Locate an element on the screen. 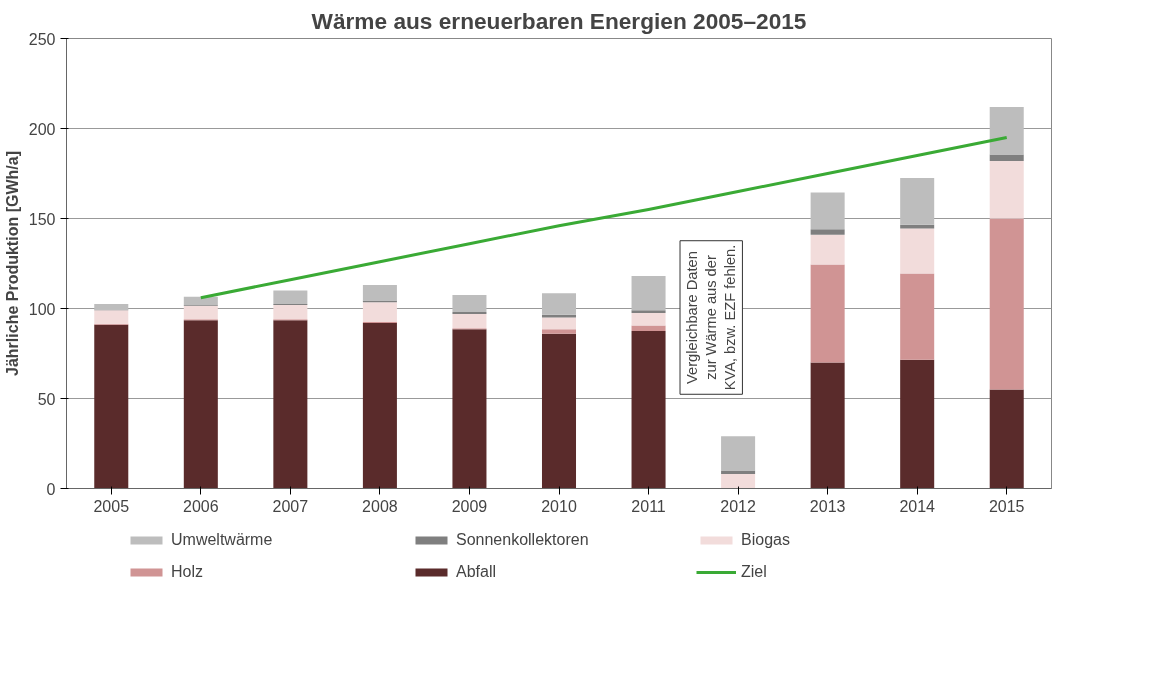 The height and width of the screenshot is (681, 1169). x-tick-label: 2010 is located at coordinates (559, 506).